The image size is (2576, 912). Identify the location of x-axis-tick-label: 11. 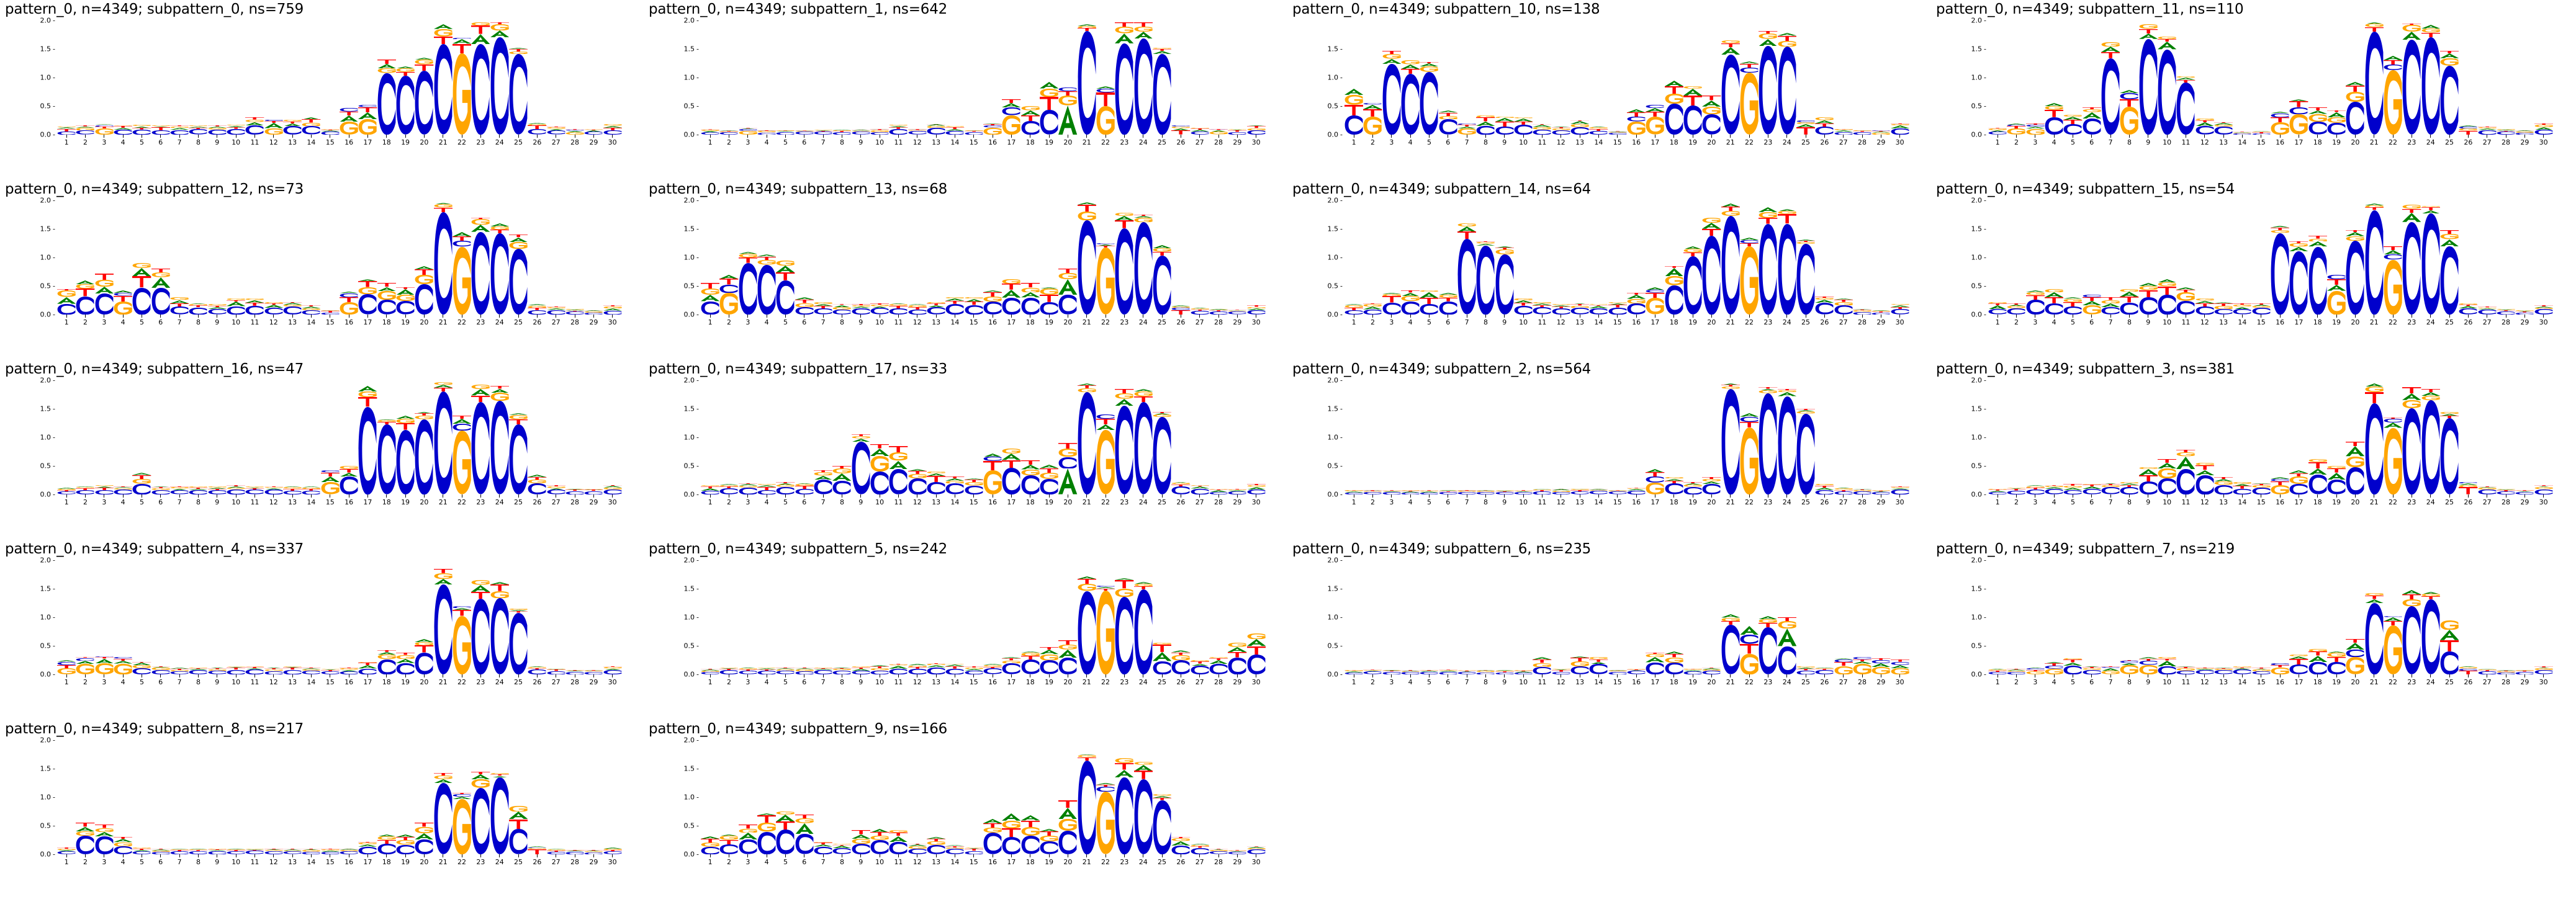
(1542, 682).